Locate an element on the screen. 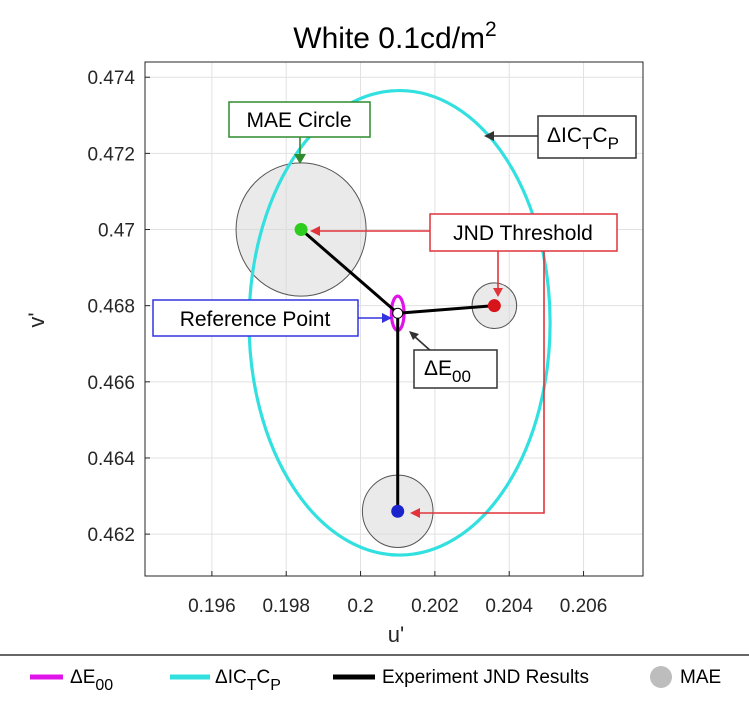 The width and height of the screenshot is (749, 704). legend-label-ictcp-part2: C is located at coordinates (263, 677).